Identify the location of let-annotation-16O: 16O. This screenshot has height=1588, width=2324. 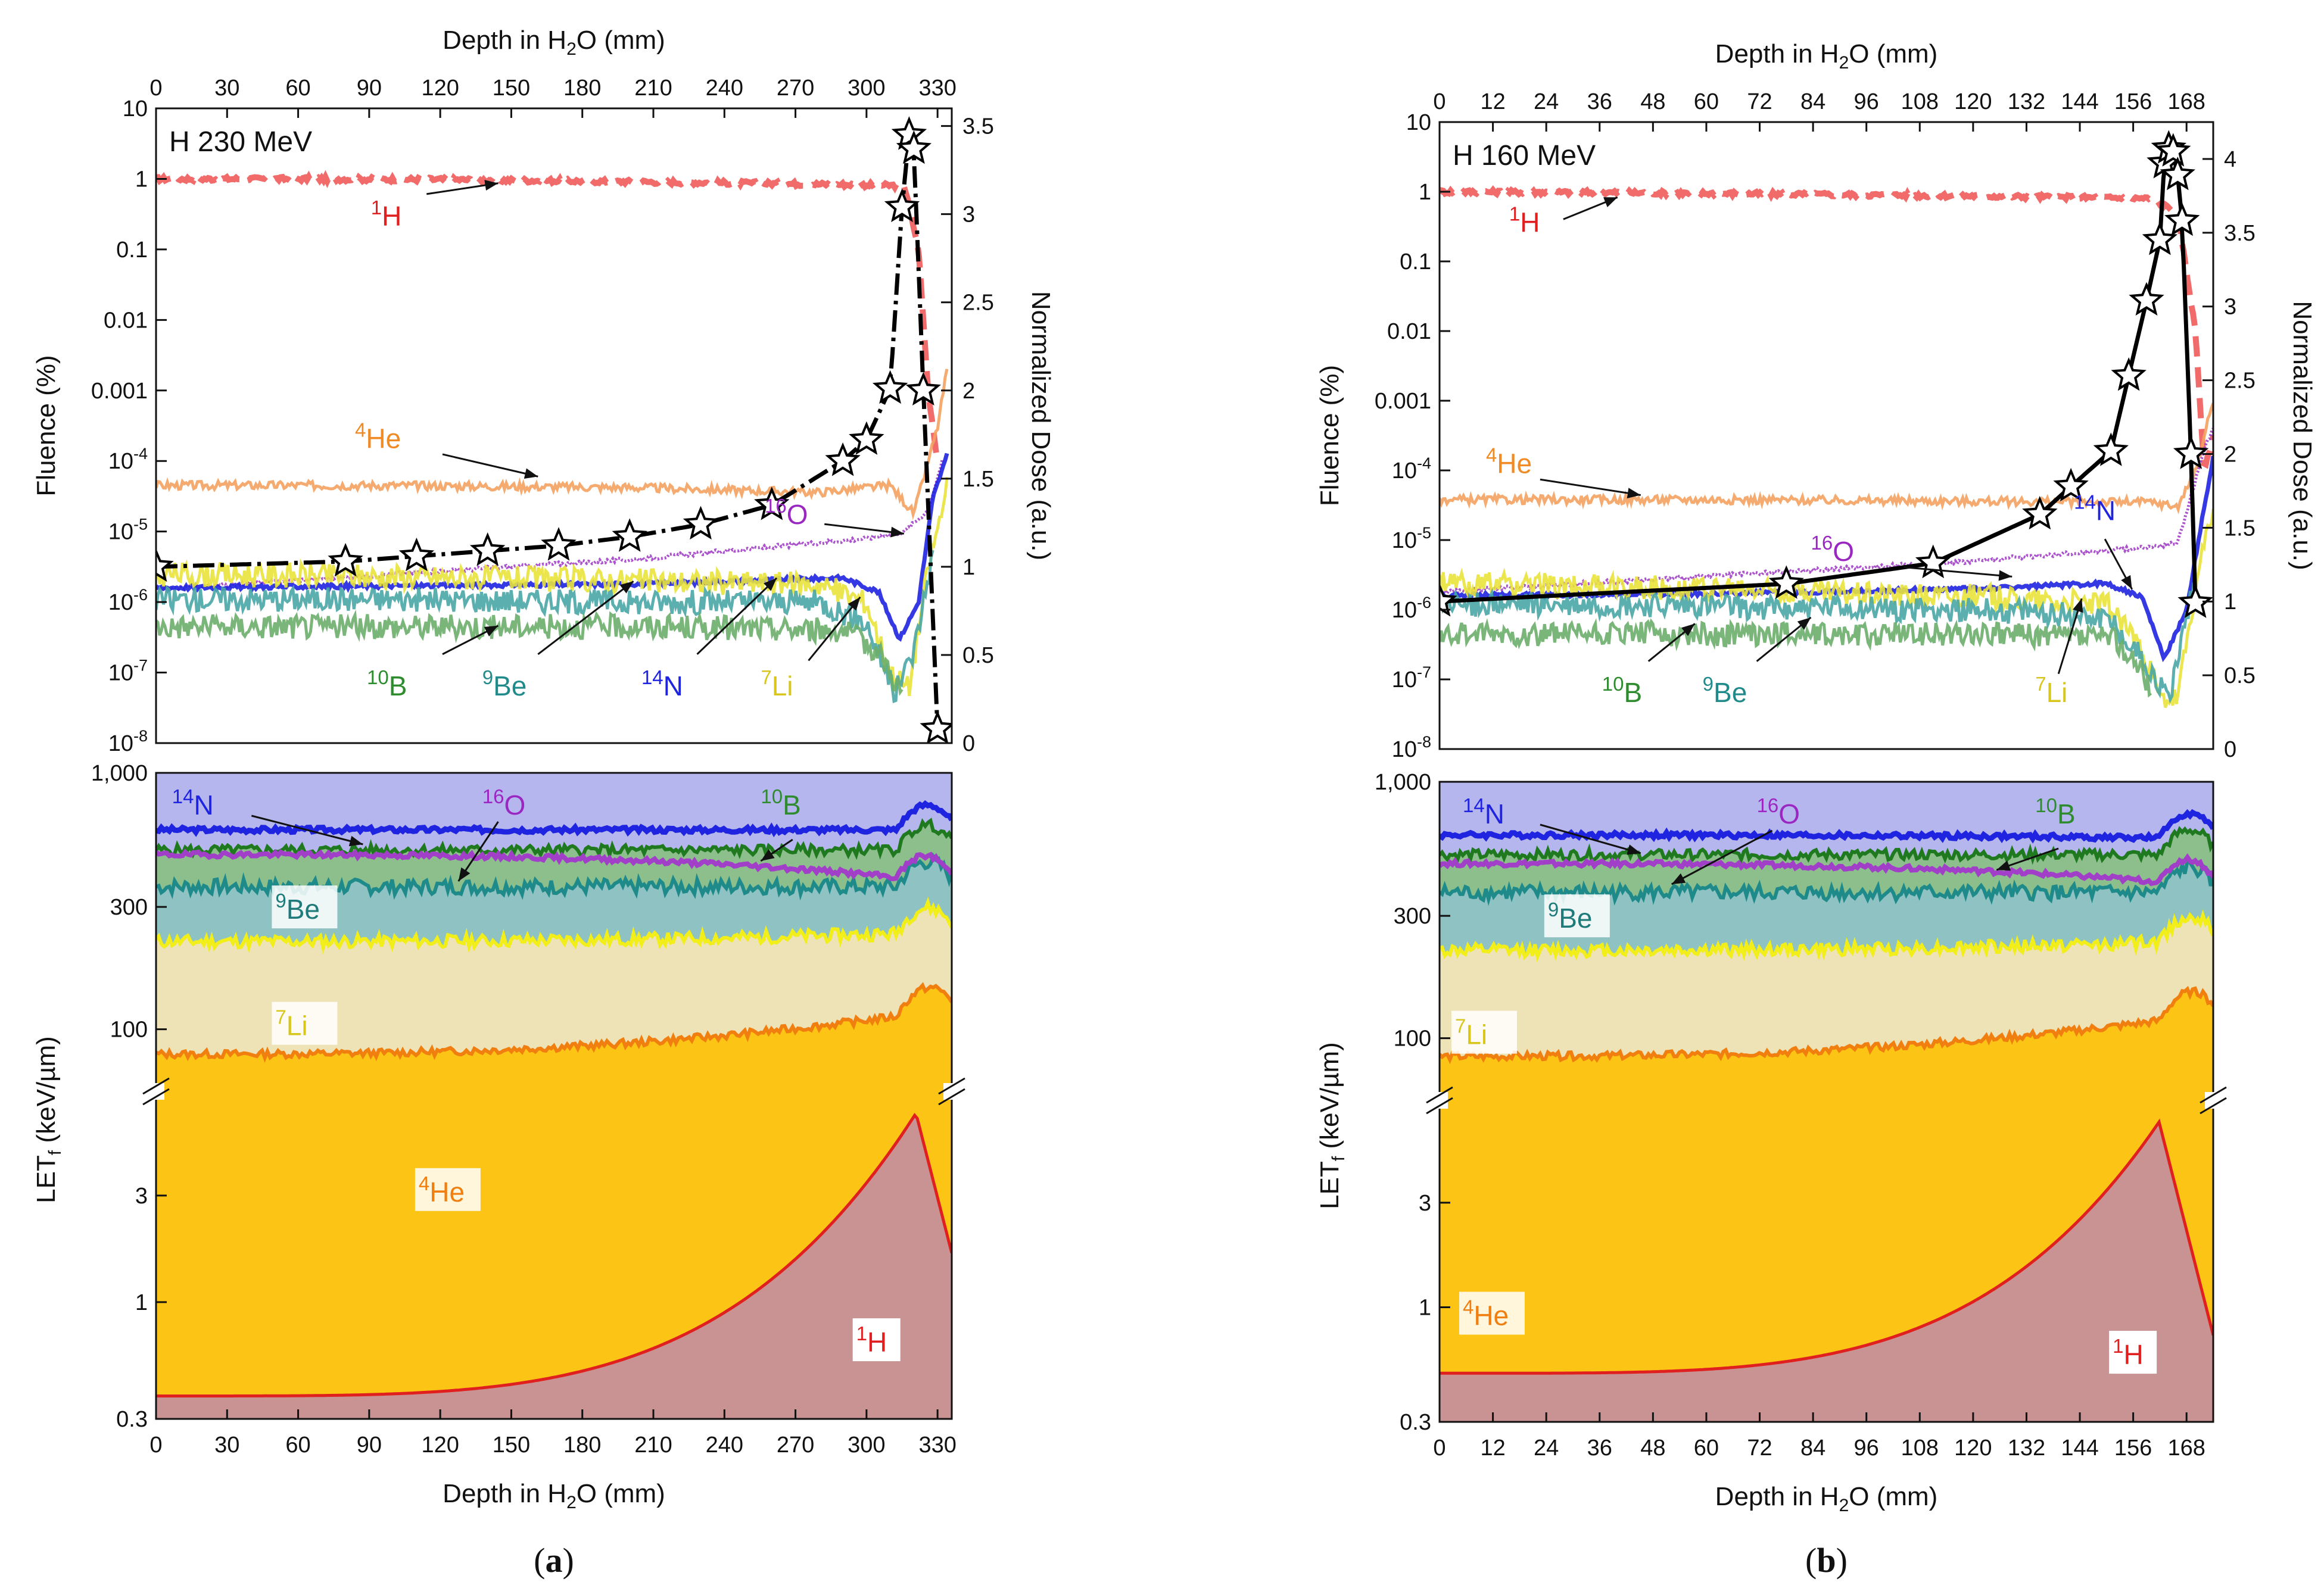
(504, 802).